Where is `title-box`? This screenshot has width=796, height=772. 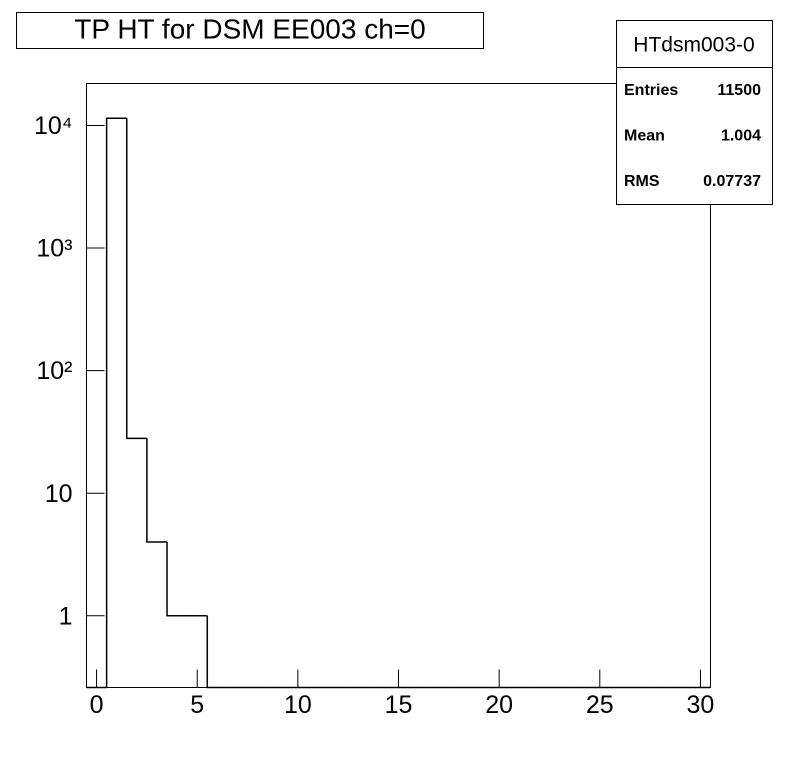 title-box is located at coordinates (250, 30).